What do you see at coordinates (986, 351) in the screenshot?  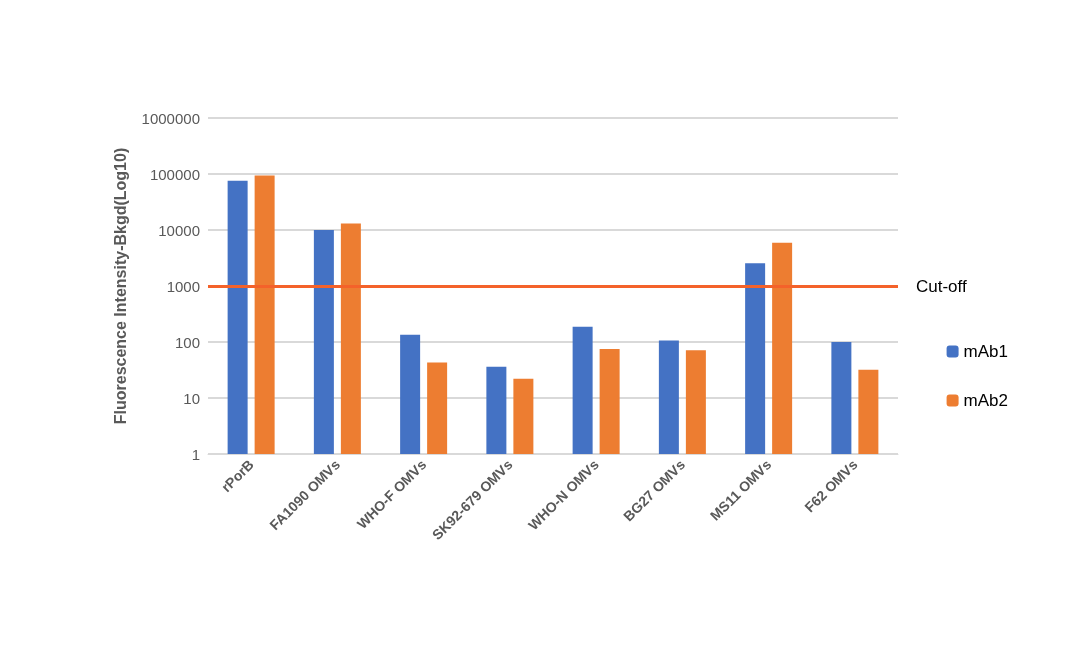 I see `legend-label: mAb1` at bounding box center [986, 351].